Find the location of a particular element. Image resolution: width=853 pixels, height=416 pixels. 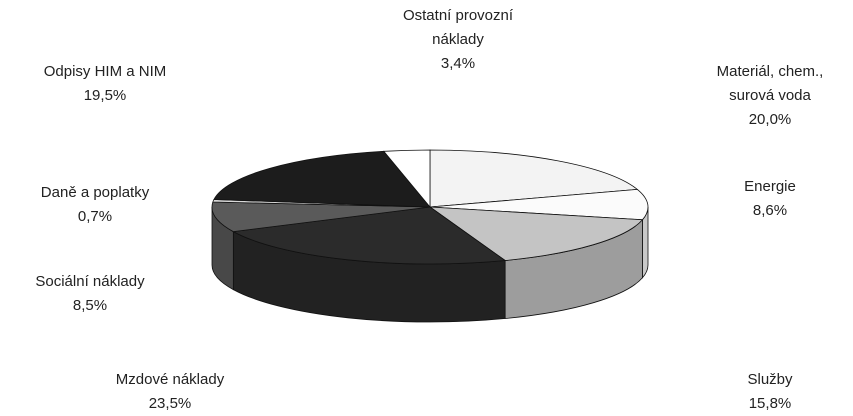

value-label: 8,6% is located at coordinates (770, 210).